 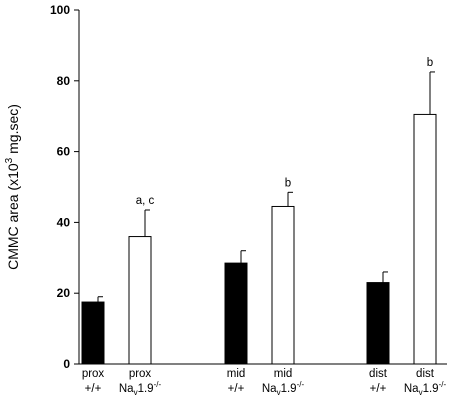 I want to click on y-tick-label: 20, so click(x=64, y=293).